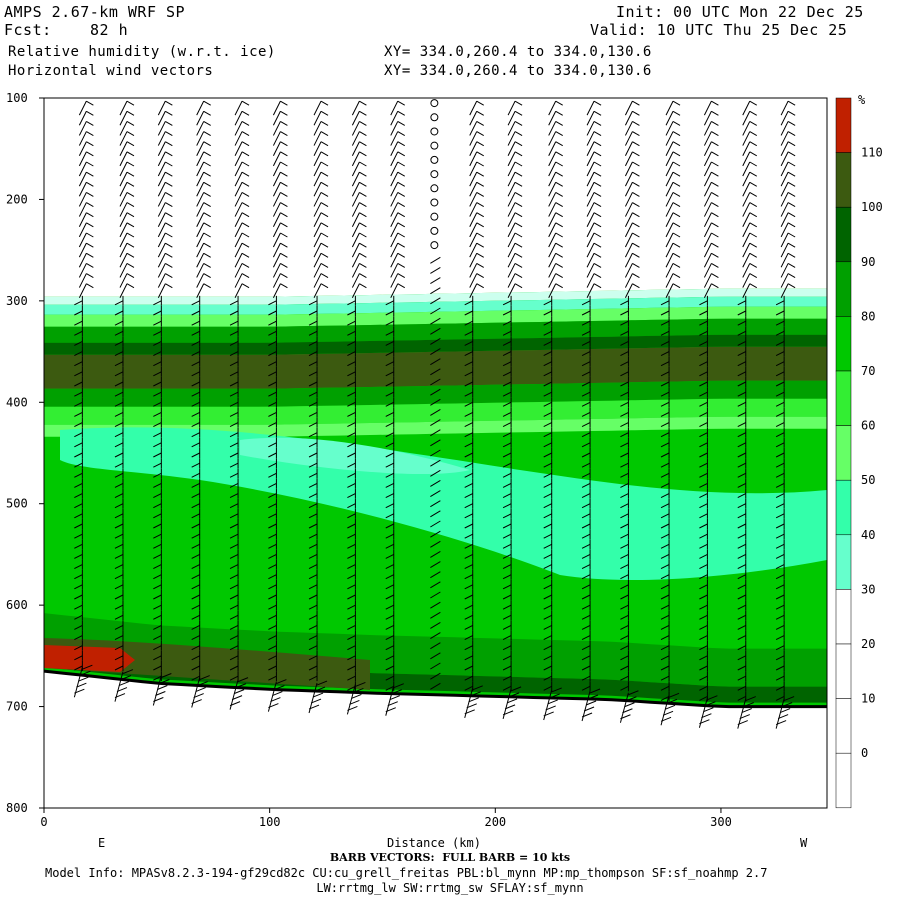 This screenshot has width=900, height=900. I want to click on y-tick-label: 500, so click(17, 504).